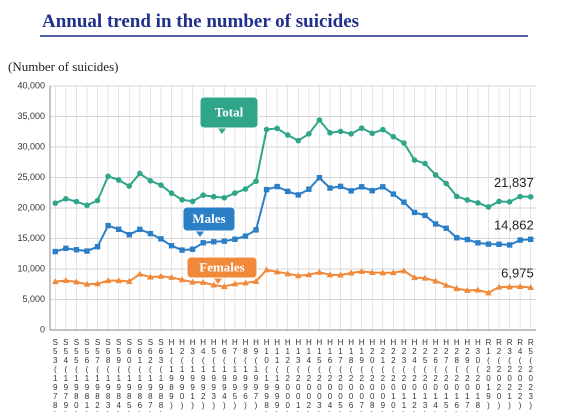 This screenshot has height=412, width=568. Describe the element at coordinates (414, 375) in the screenshot. I see `x-tick-label: H24(2012)` at that location.